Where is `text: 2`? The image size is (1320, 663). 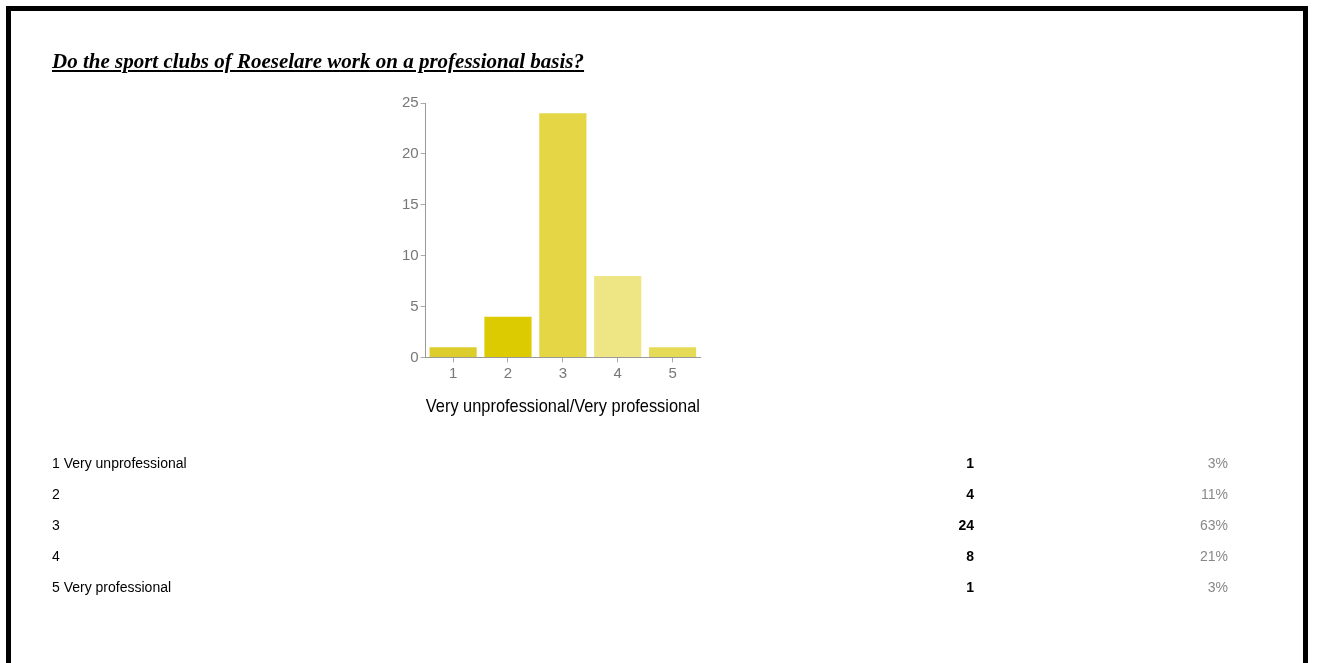 text: 2 is located at coordinates (56, 494).